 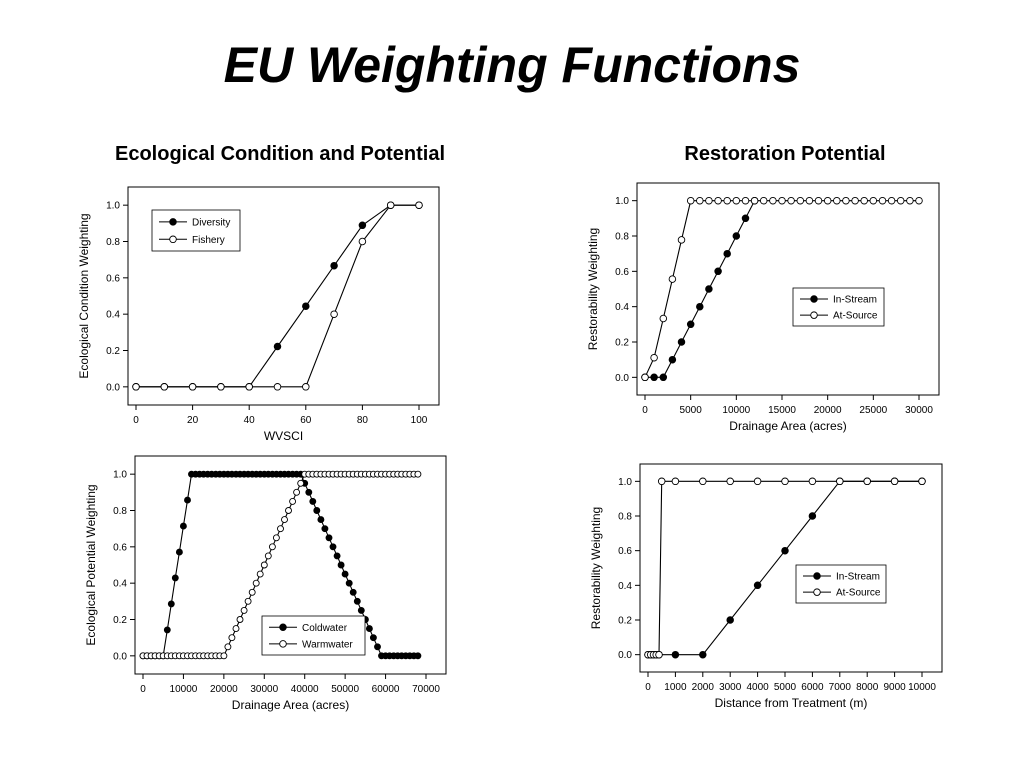 What do you see at coordinates (703, 687) in the screenshot?
I see `x-tick-label: 2000` at bounding box center [703, 687].